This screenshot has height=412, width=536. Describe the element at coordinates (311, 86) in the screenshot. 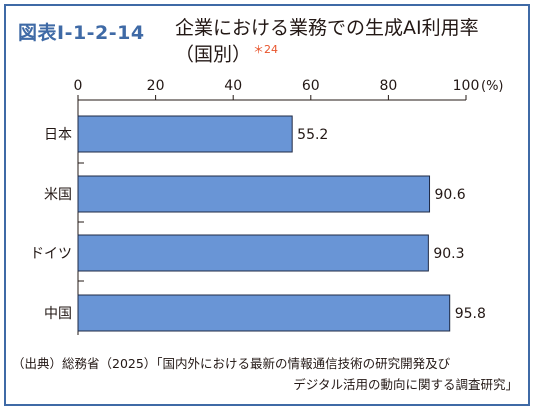

I see `x-tick-label: 60` at that location.